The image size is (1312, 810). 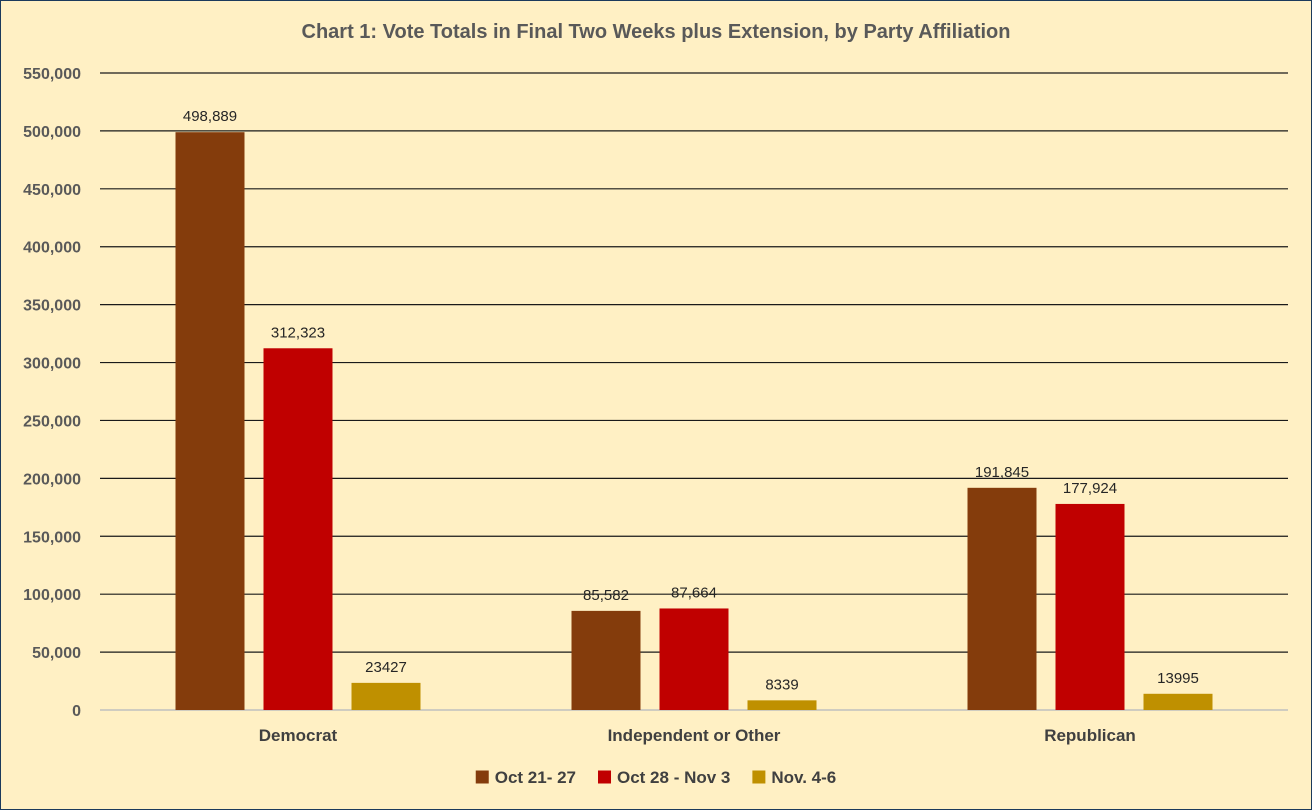 What do you see at coordinates (52, 364) in the screenshot?
I see `y-tick-label: 300,000` at bounding box center [52, 364].